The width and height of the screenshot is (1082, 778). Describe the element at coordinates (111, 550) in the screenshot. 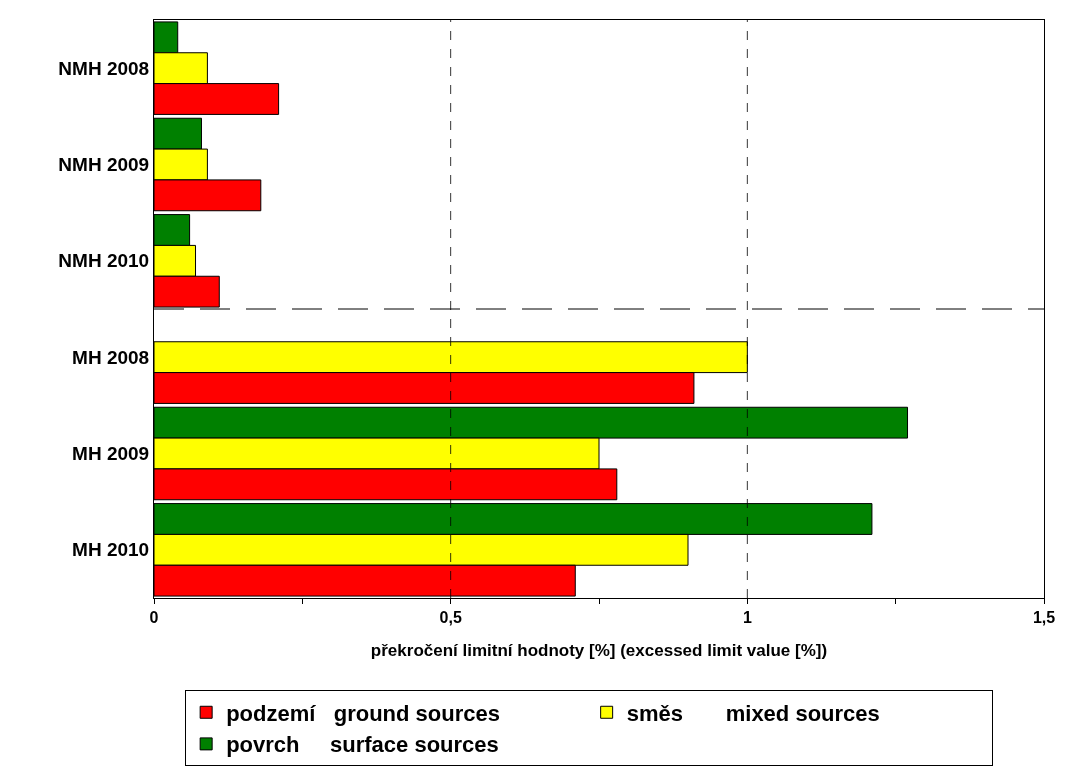

I see `y-tick-label: MH 2010` at that location.